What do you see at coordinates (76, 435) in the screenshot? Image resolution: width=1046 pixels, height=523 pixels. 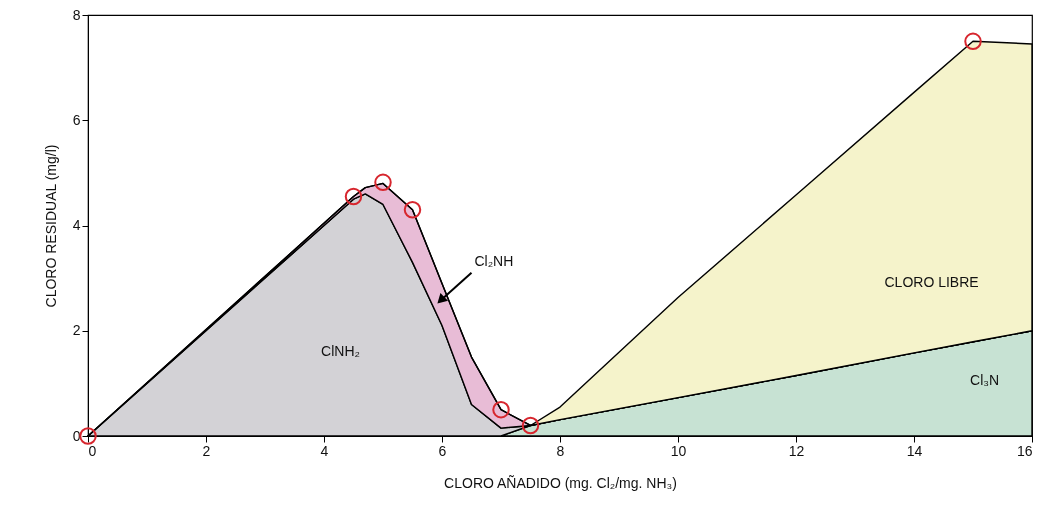 I see `y-tick-label: 0` at bounding box center [76, 435].